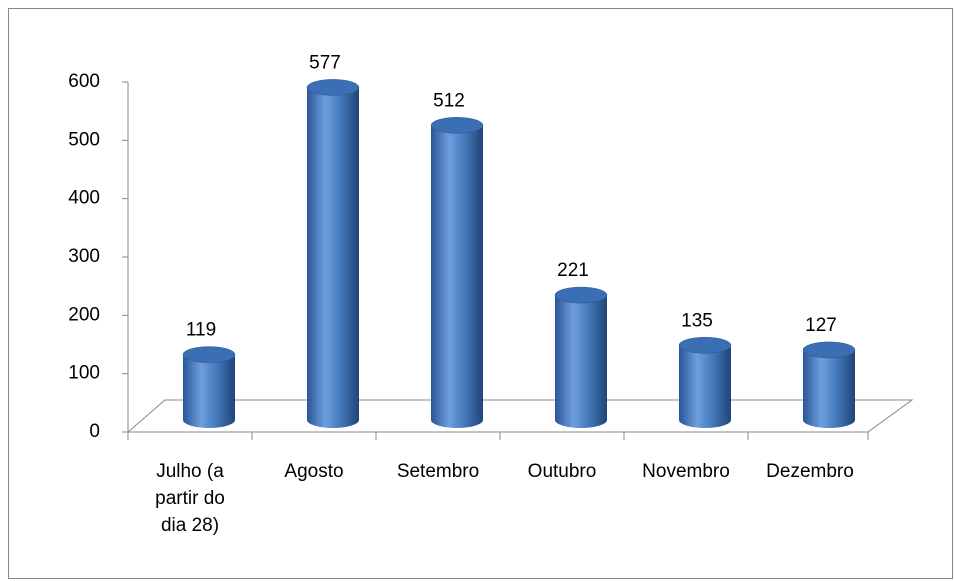 Image resolution: width=955 pixels, height=581 pixels. Describe the element at coordinates (438, 471) in the screenshot. I see `x-tick-label: Setembro` at that location.